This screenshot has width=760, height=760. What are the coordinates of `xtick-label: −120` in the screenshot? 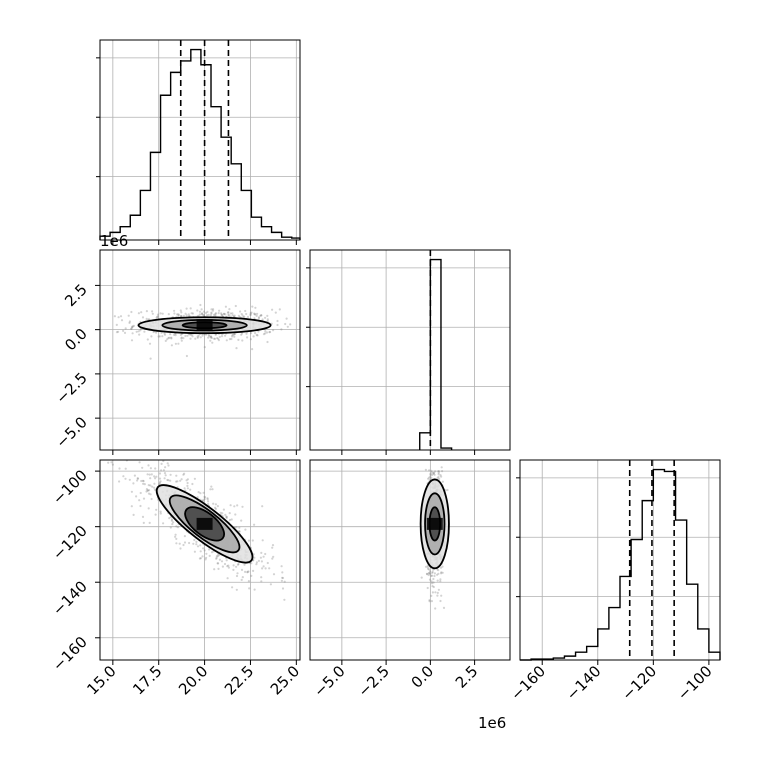 It's located at (639, 683).